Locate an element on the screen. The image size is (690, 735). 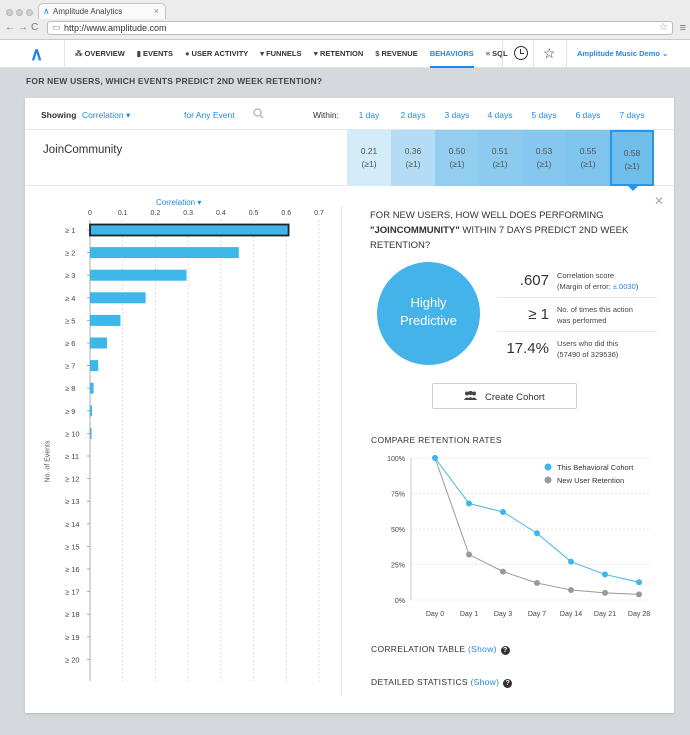
category-label: ≥ 7 is located at coordinates (70, 366).